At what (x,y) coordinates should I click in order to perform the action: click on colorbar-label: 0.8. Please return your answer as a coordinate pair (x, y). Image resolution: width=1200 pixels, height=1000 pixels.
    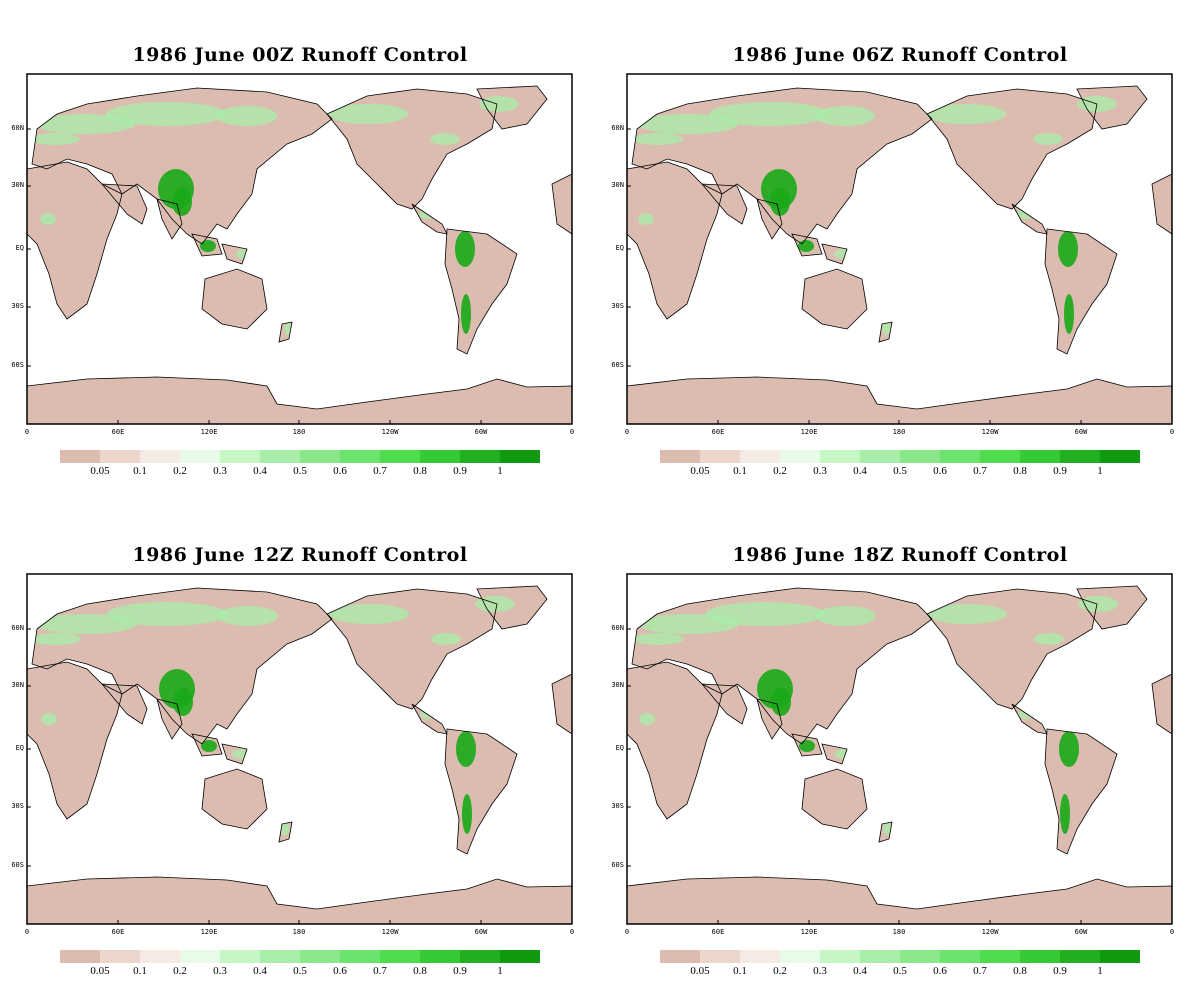
    Looking at the image, I should click on (420, 971).